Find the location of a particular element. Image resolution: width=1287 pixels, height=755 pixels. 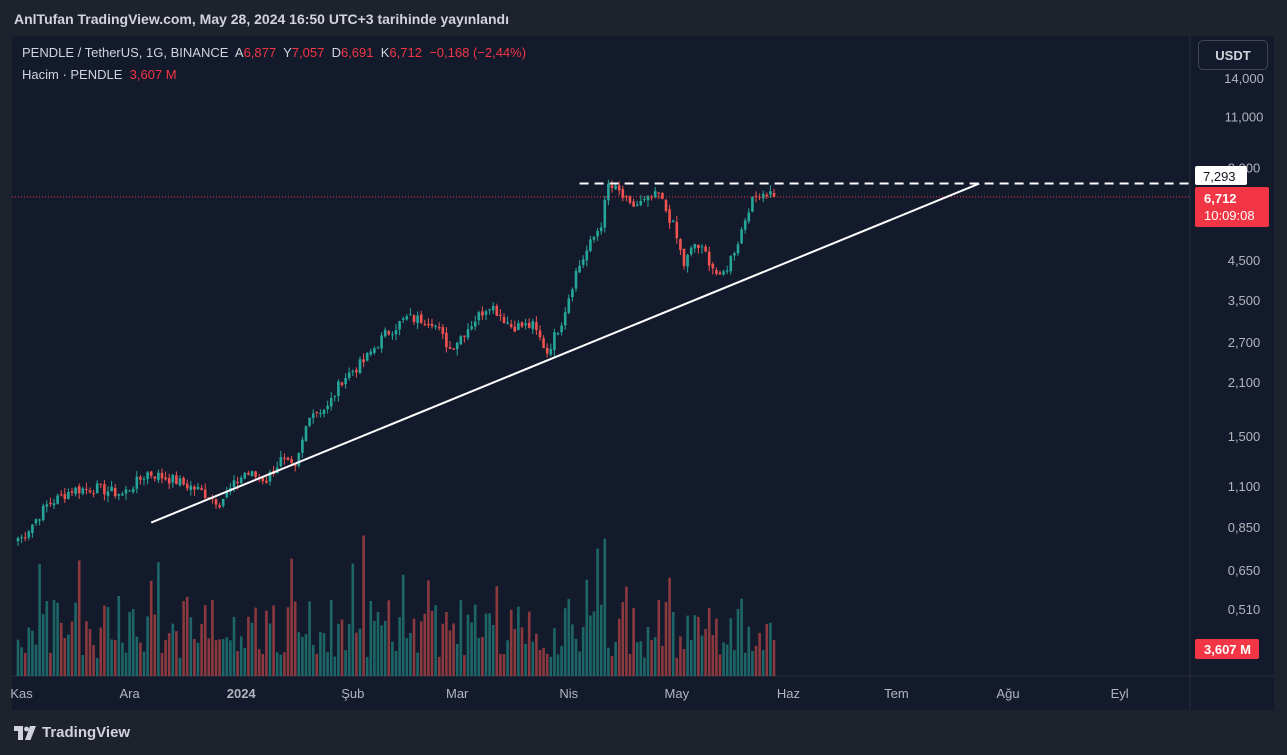

time-tick-label: 2024 is located at coordinates (242, 693).